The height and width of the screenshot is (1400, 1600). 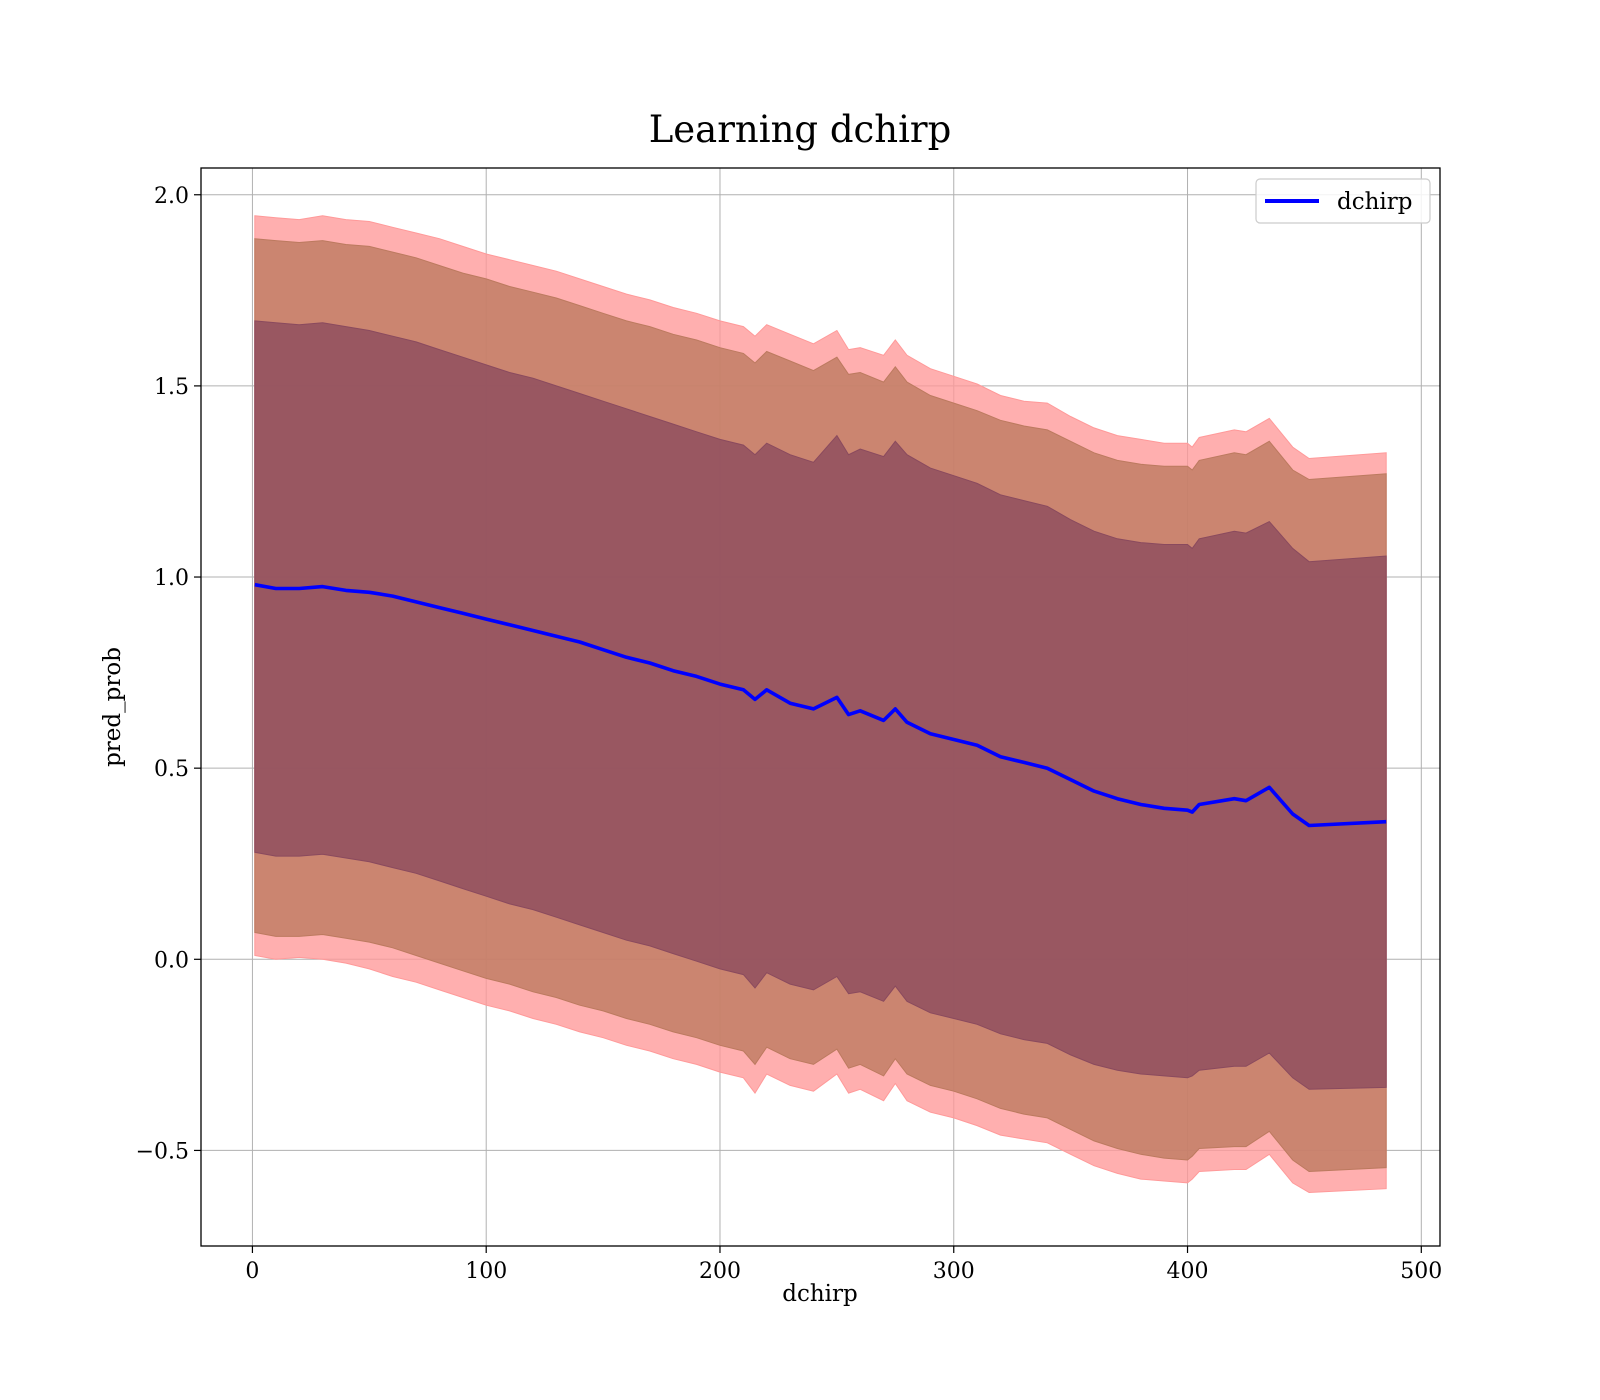 What do you see at coordinates (820, 1294) in the screenshot?
I see `x-axis-label: dchirp` at bounding box center [820, 1294].